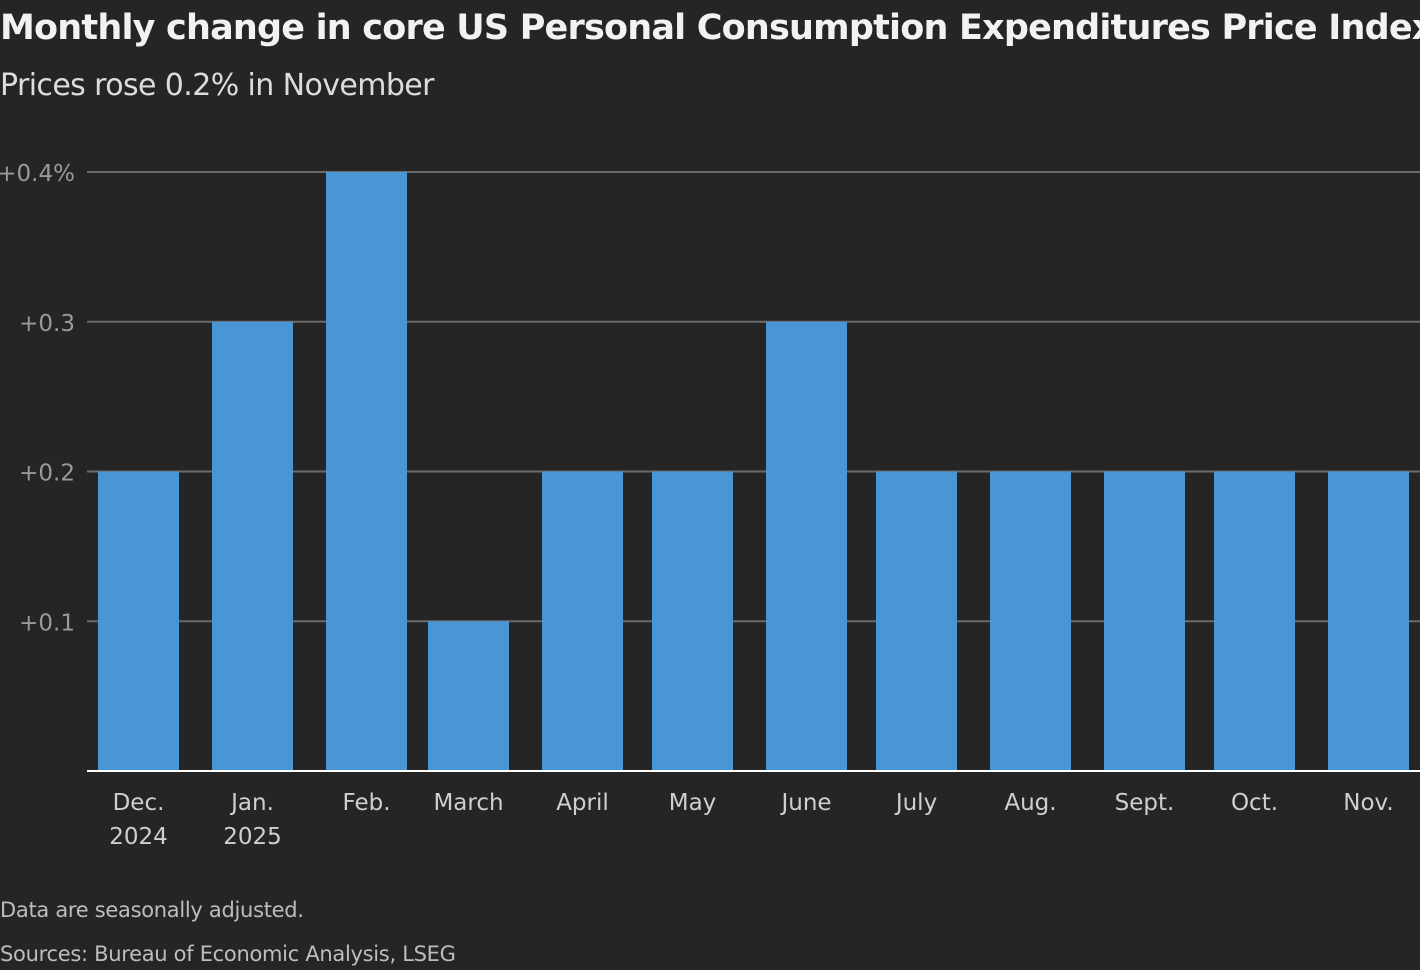 The image size is (1420, 970). I want to click on x-tick-label: April, so click(582, 803).